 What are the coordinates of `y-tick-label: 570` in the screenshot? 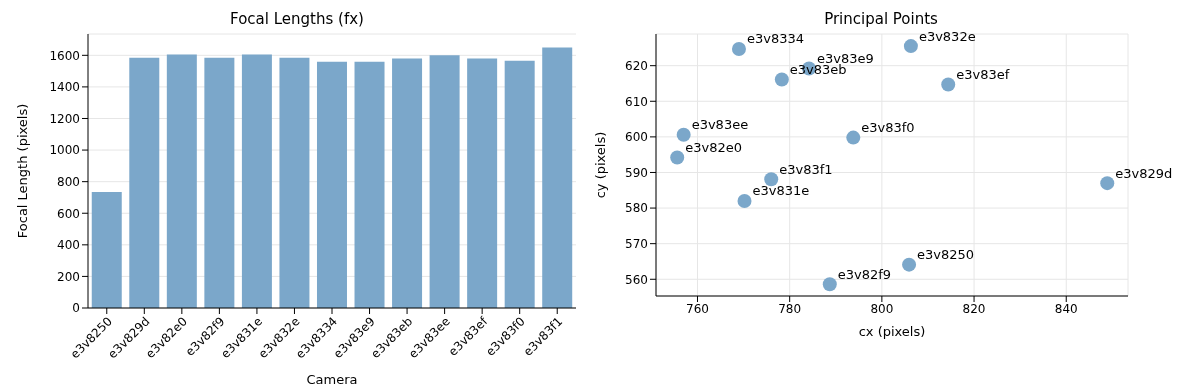 It's located at (636, 243).